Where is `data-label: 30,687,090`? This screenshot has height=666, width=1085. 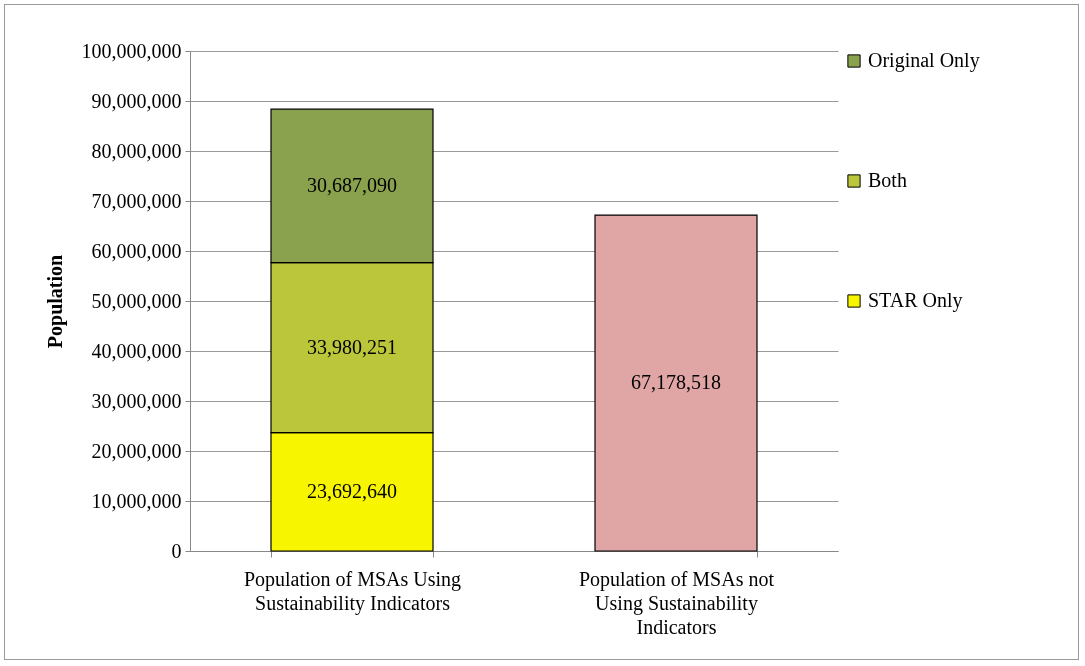
data-label: 30,687,090 is located at coordinates (352, 184).